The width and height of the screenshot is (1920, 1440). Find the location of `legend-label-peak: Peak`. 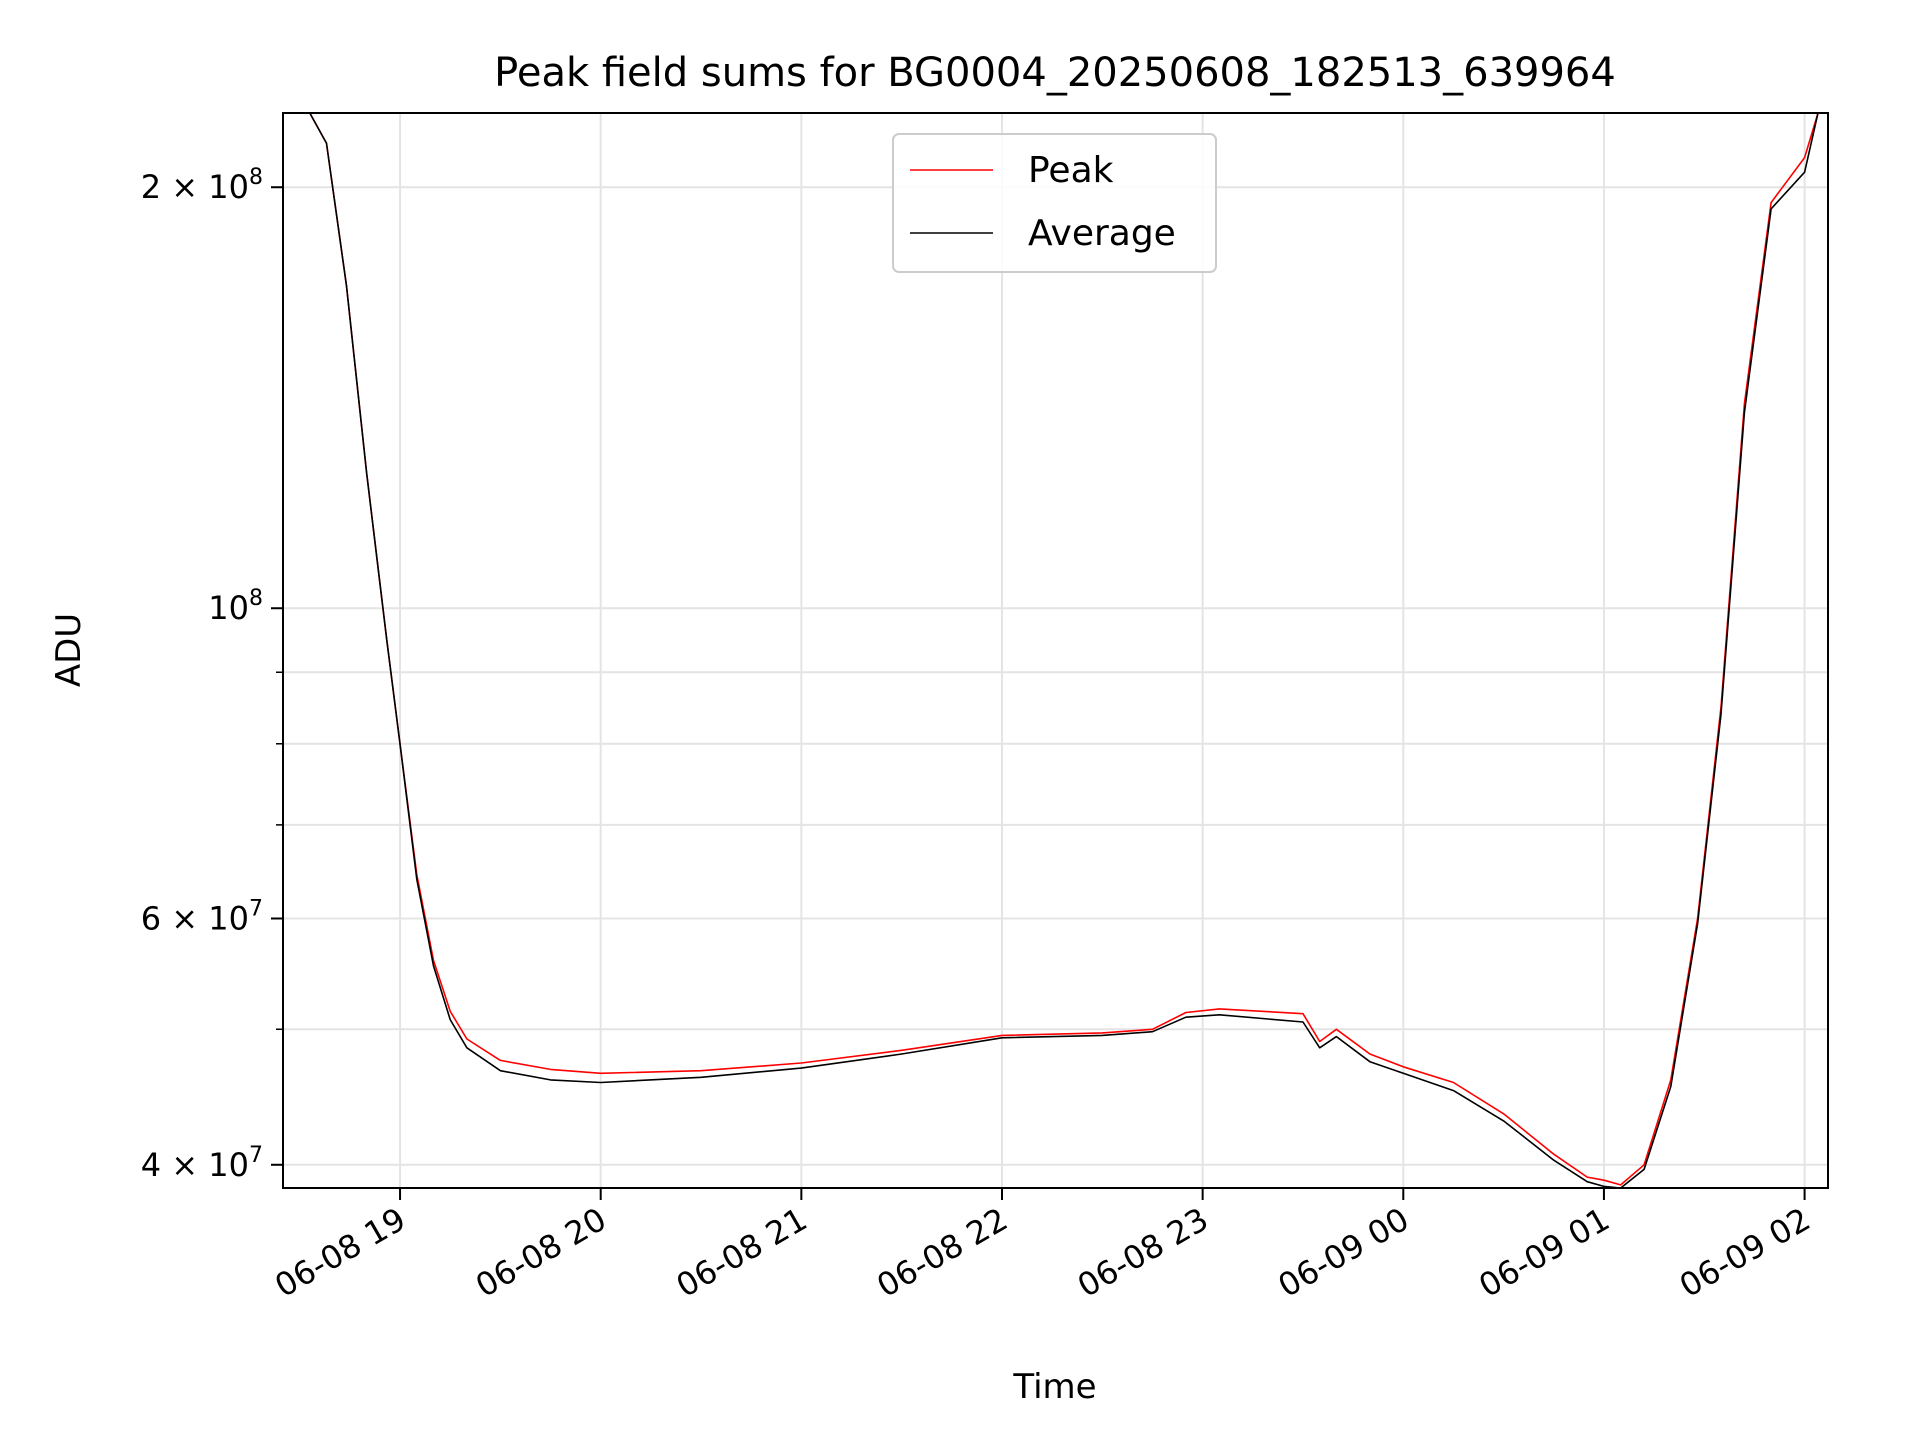

legend-label-peak: Peak is located at coordinates (1071, 170).